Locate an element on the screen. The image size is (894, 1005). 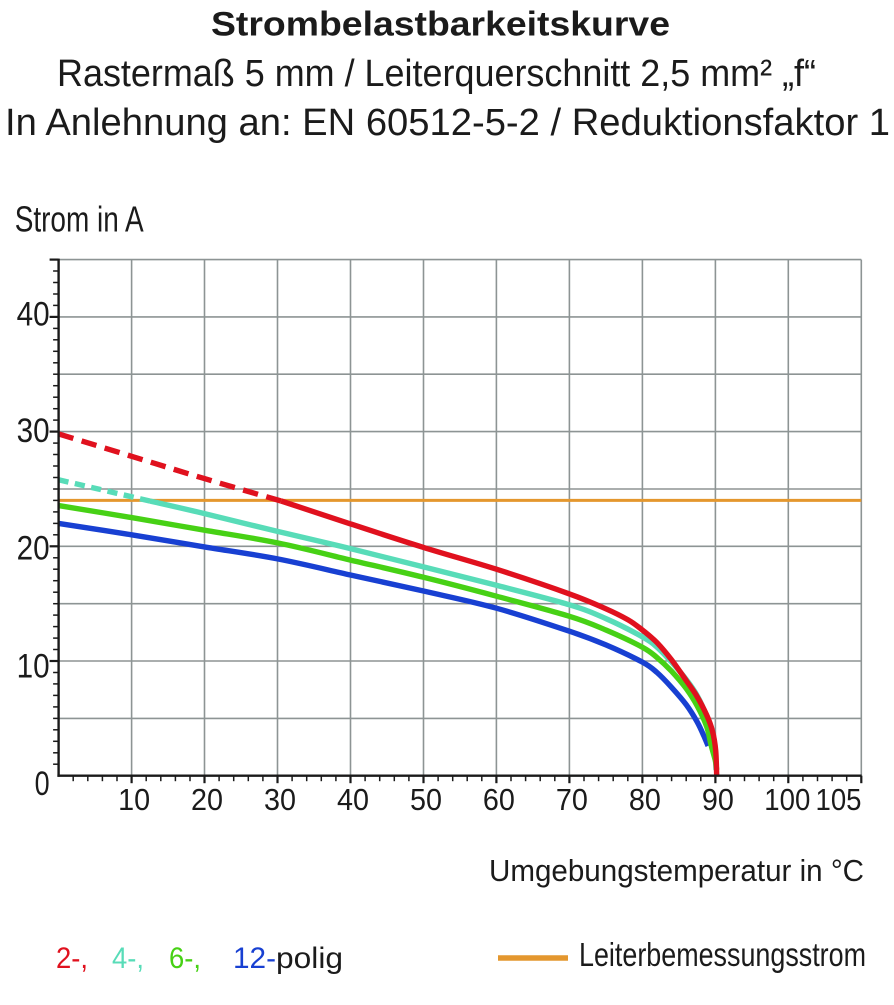
svg-text: 80 is located at coordinates (645, 799).